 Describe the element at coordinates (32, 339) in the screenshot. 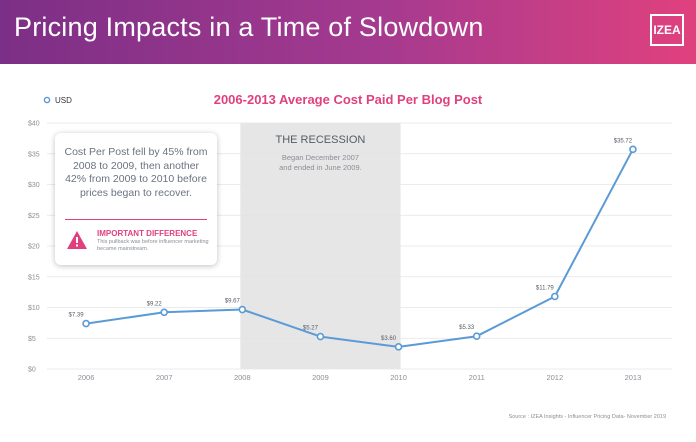

I see `y-tick-label: $5` at that location.